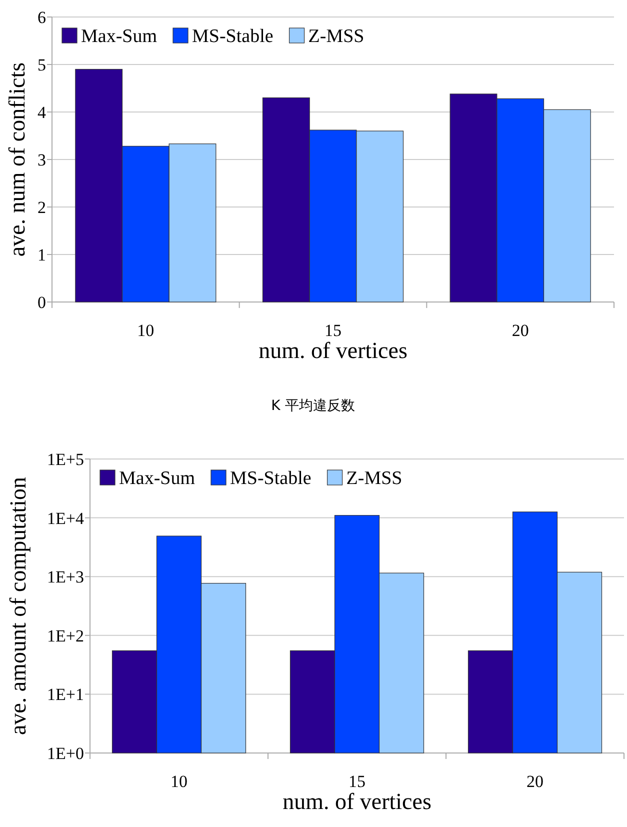 This screenshot has width=627, height=827. I want to click on text: K 平均違反数, so click(313, 406).